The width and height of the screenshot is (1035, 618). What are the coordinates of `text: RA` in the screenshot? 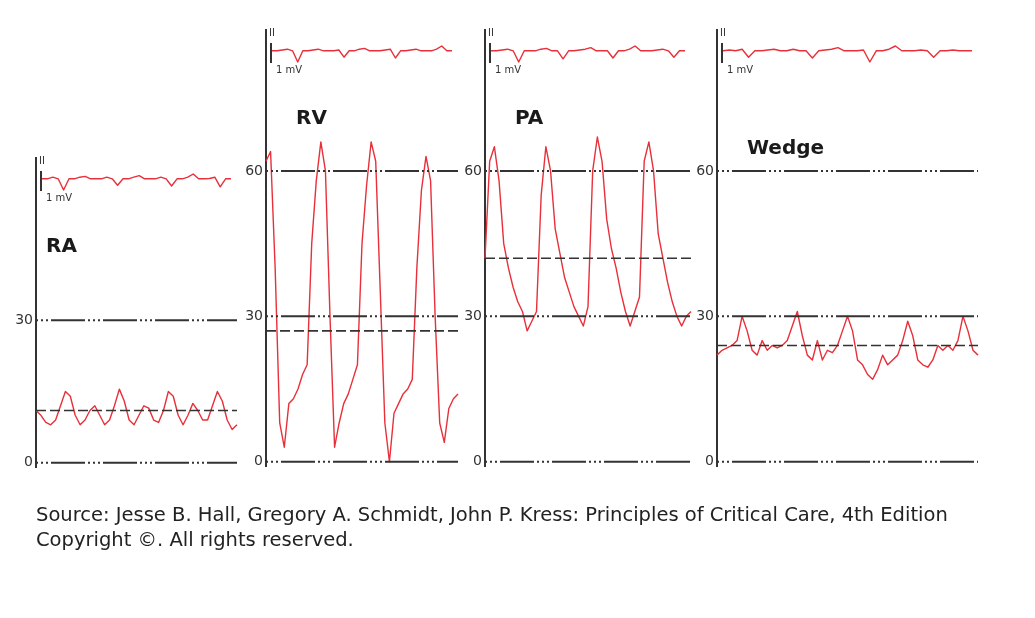 It's located at (62, 244).